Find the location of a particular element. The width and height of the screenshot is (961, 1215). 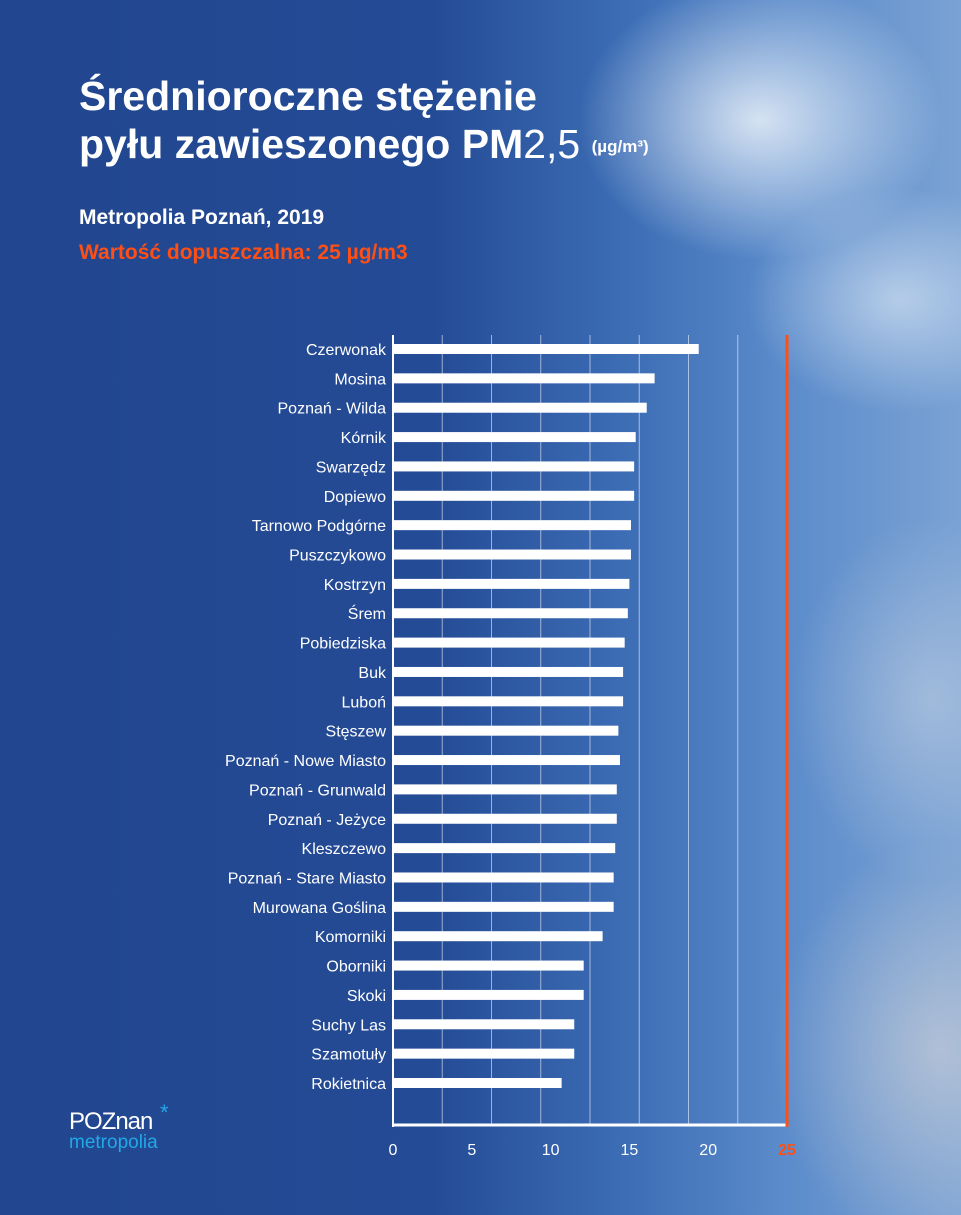

category-label: Skoki is located at coordinates (366, 996).